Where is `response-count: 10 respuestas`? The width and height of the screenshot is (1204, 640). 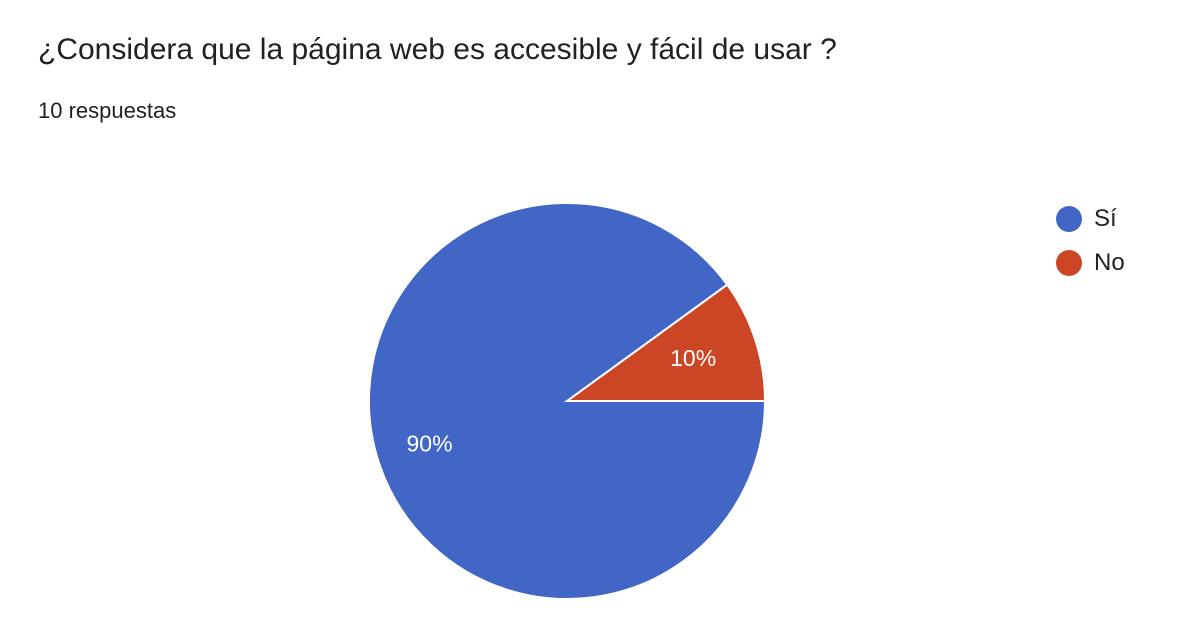
response-count: 10 respuestas is located at coordinates (107, 110).